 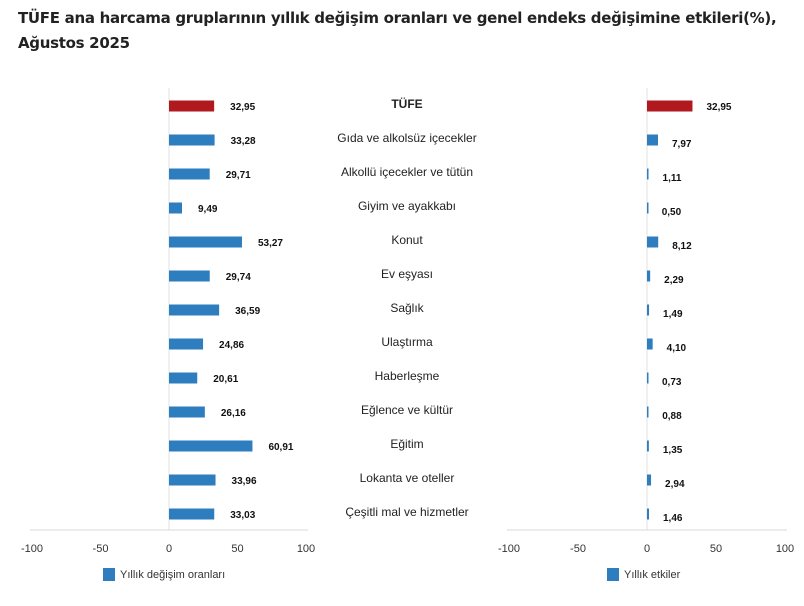 I want to click on data-label: 33,96, so click(x=244, y=481).